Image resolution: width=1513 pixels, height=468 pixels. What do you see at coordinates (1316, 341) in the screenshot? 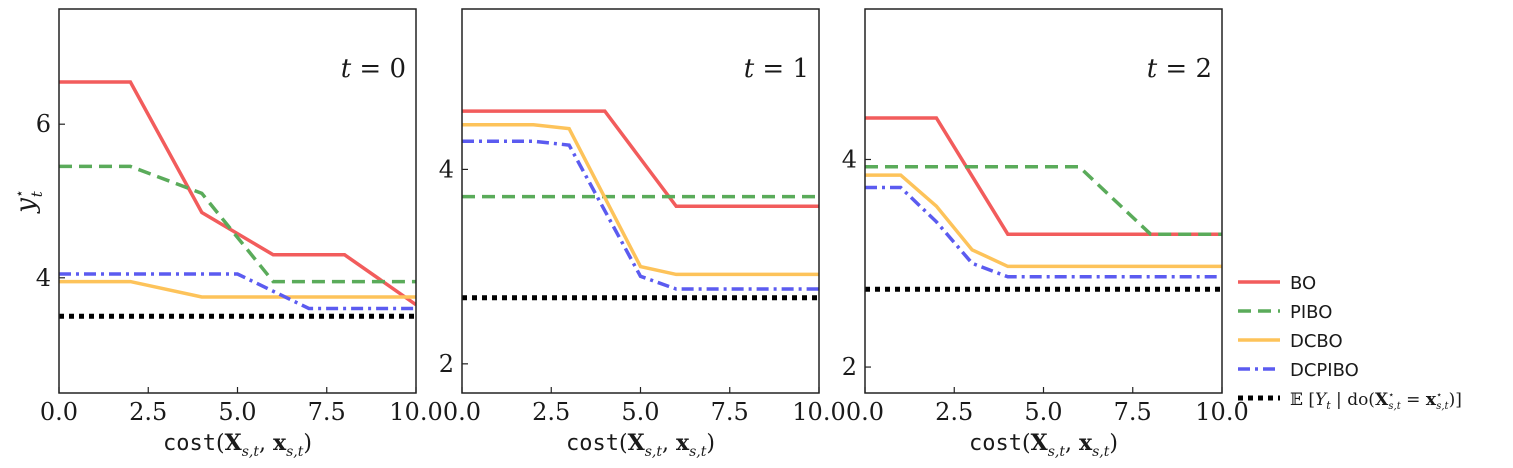
I see `legend-label-dcbo: DCBO` at bounding box center [1316, 341].